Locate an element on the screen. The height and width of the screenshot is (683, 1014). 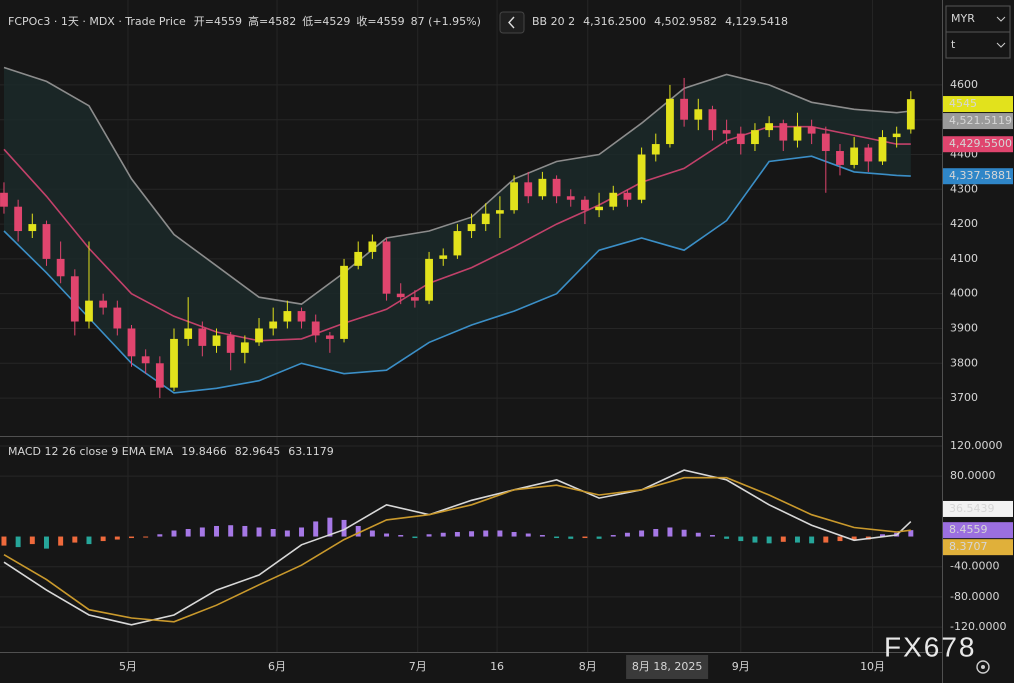
collapse-button is located at coordinates (512, 22).